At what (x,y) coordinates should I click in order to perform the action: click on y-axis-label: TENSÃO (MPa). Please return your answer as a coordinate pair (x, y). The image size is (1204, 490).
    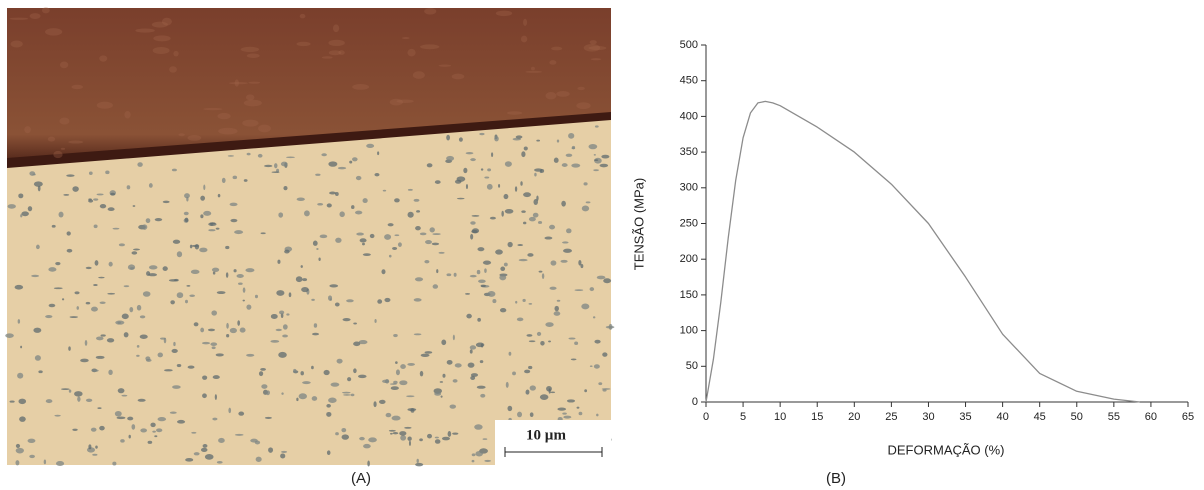
    Looking at the image, I should click on (638, 224).